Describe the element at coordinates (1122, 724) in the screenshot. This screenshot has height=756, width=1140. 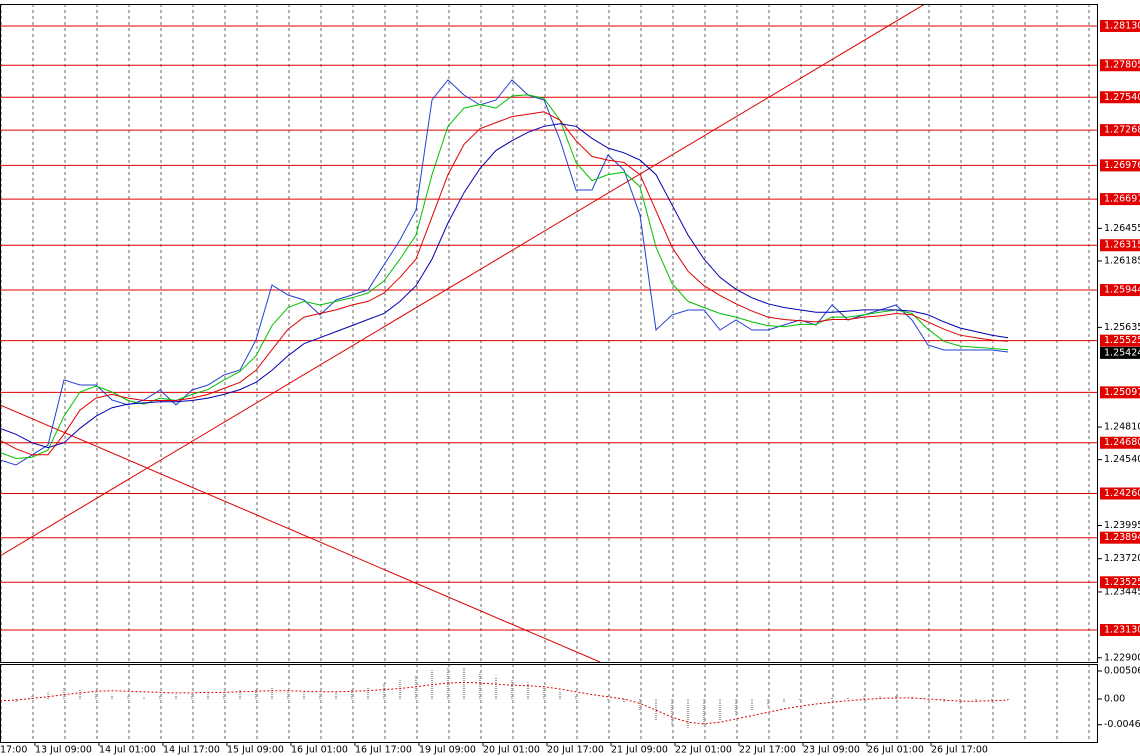
I see `y-tick-label: -0.00465` at that location.